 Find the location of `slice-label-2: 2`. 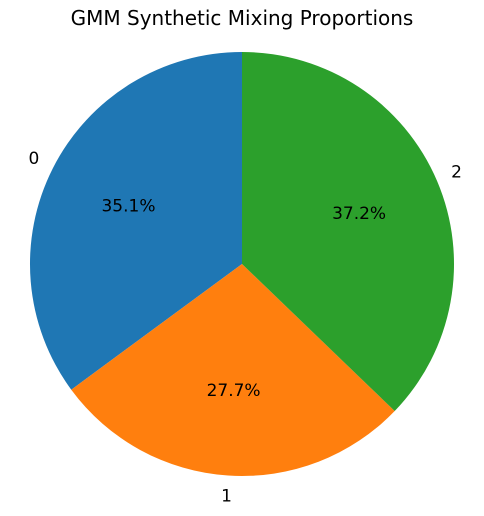

slice-label-2: 2 is located at coordinates (456, 173).